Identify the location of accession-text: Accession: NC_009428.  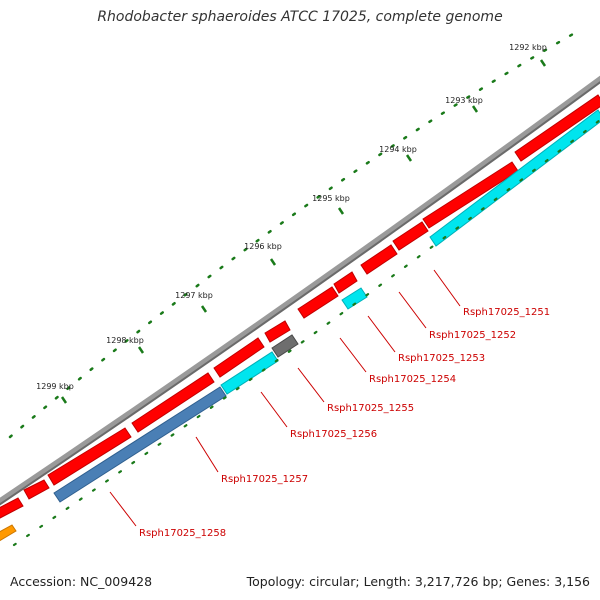
(81, 581).